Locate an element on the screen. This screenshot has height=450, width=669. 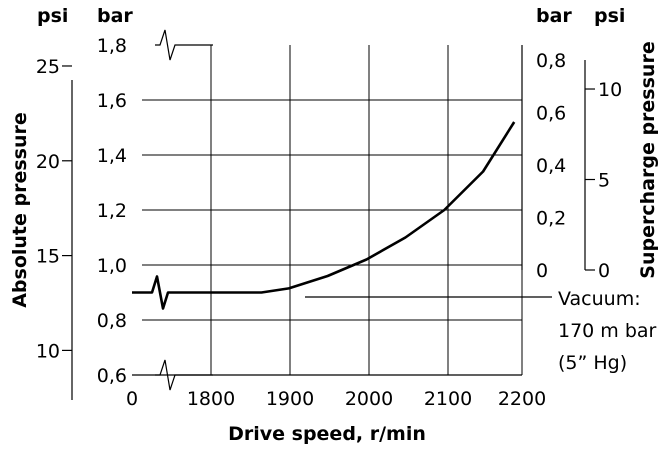
annotation-line-2: 170 m bar is located at coordinates (607, 331).